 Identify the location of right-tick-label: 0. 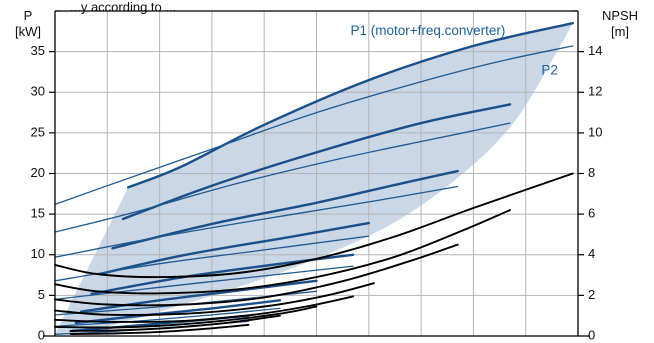
(591, 334).